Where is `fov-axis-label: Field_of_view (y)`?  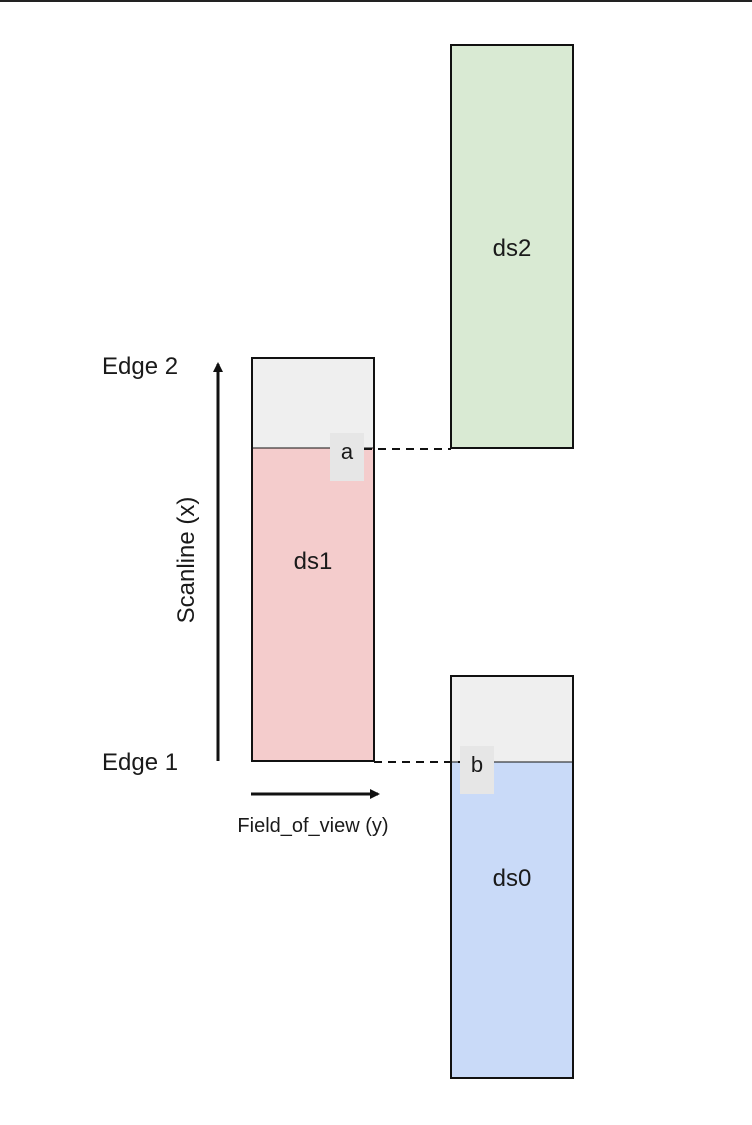 fov-axis-label: Field_of_view (y) is located at coordinates (312, 826).